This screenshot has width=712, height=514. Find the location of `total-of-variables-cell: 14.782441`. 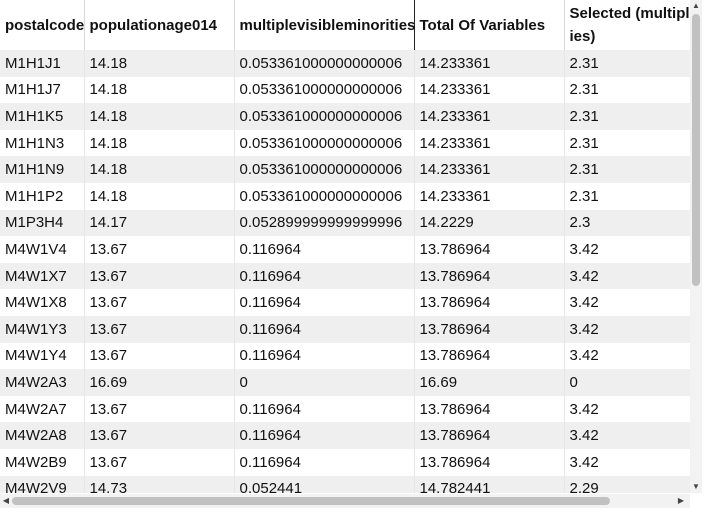

total-of-variables-cell: 14.782441 is located at coordinates (489, 484).